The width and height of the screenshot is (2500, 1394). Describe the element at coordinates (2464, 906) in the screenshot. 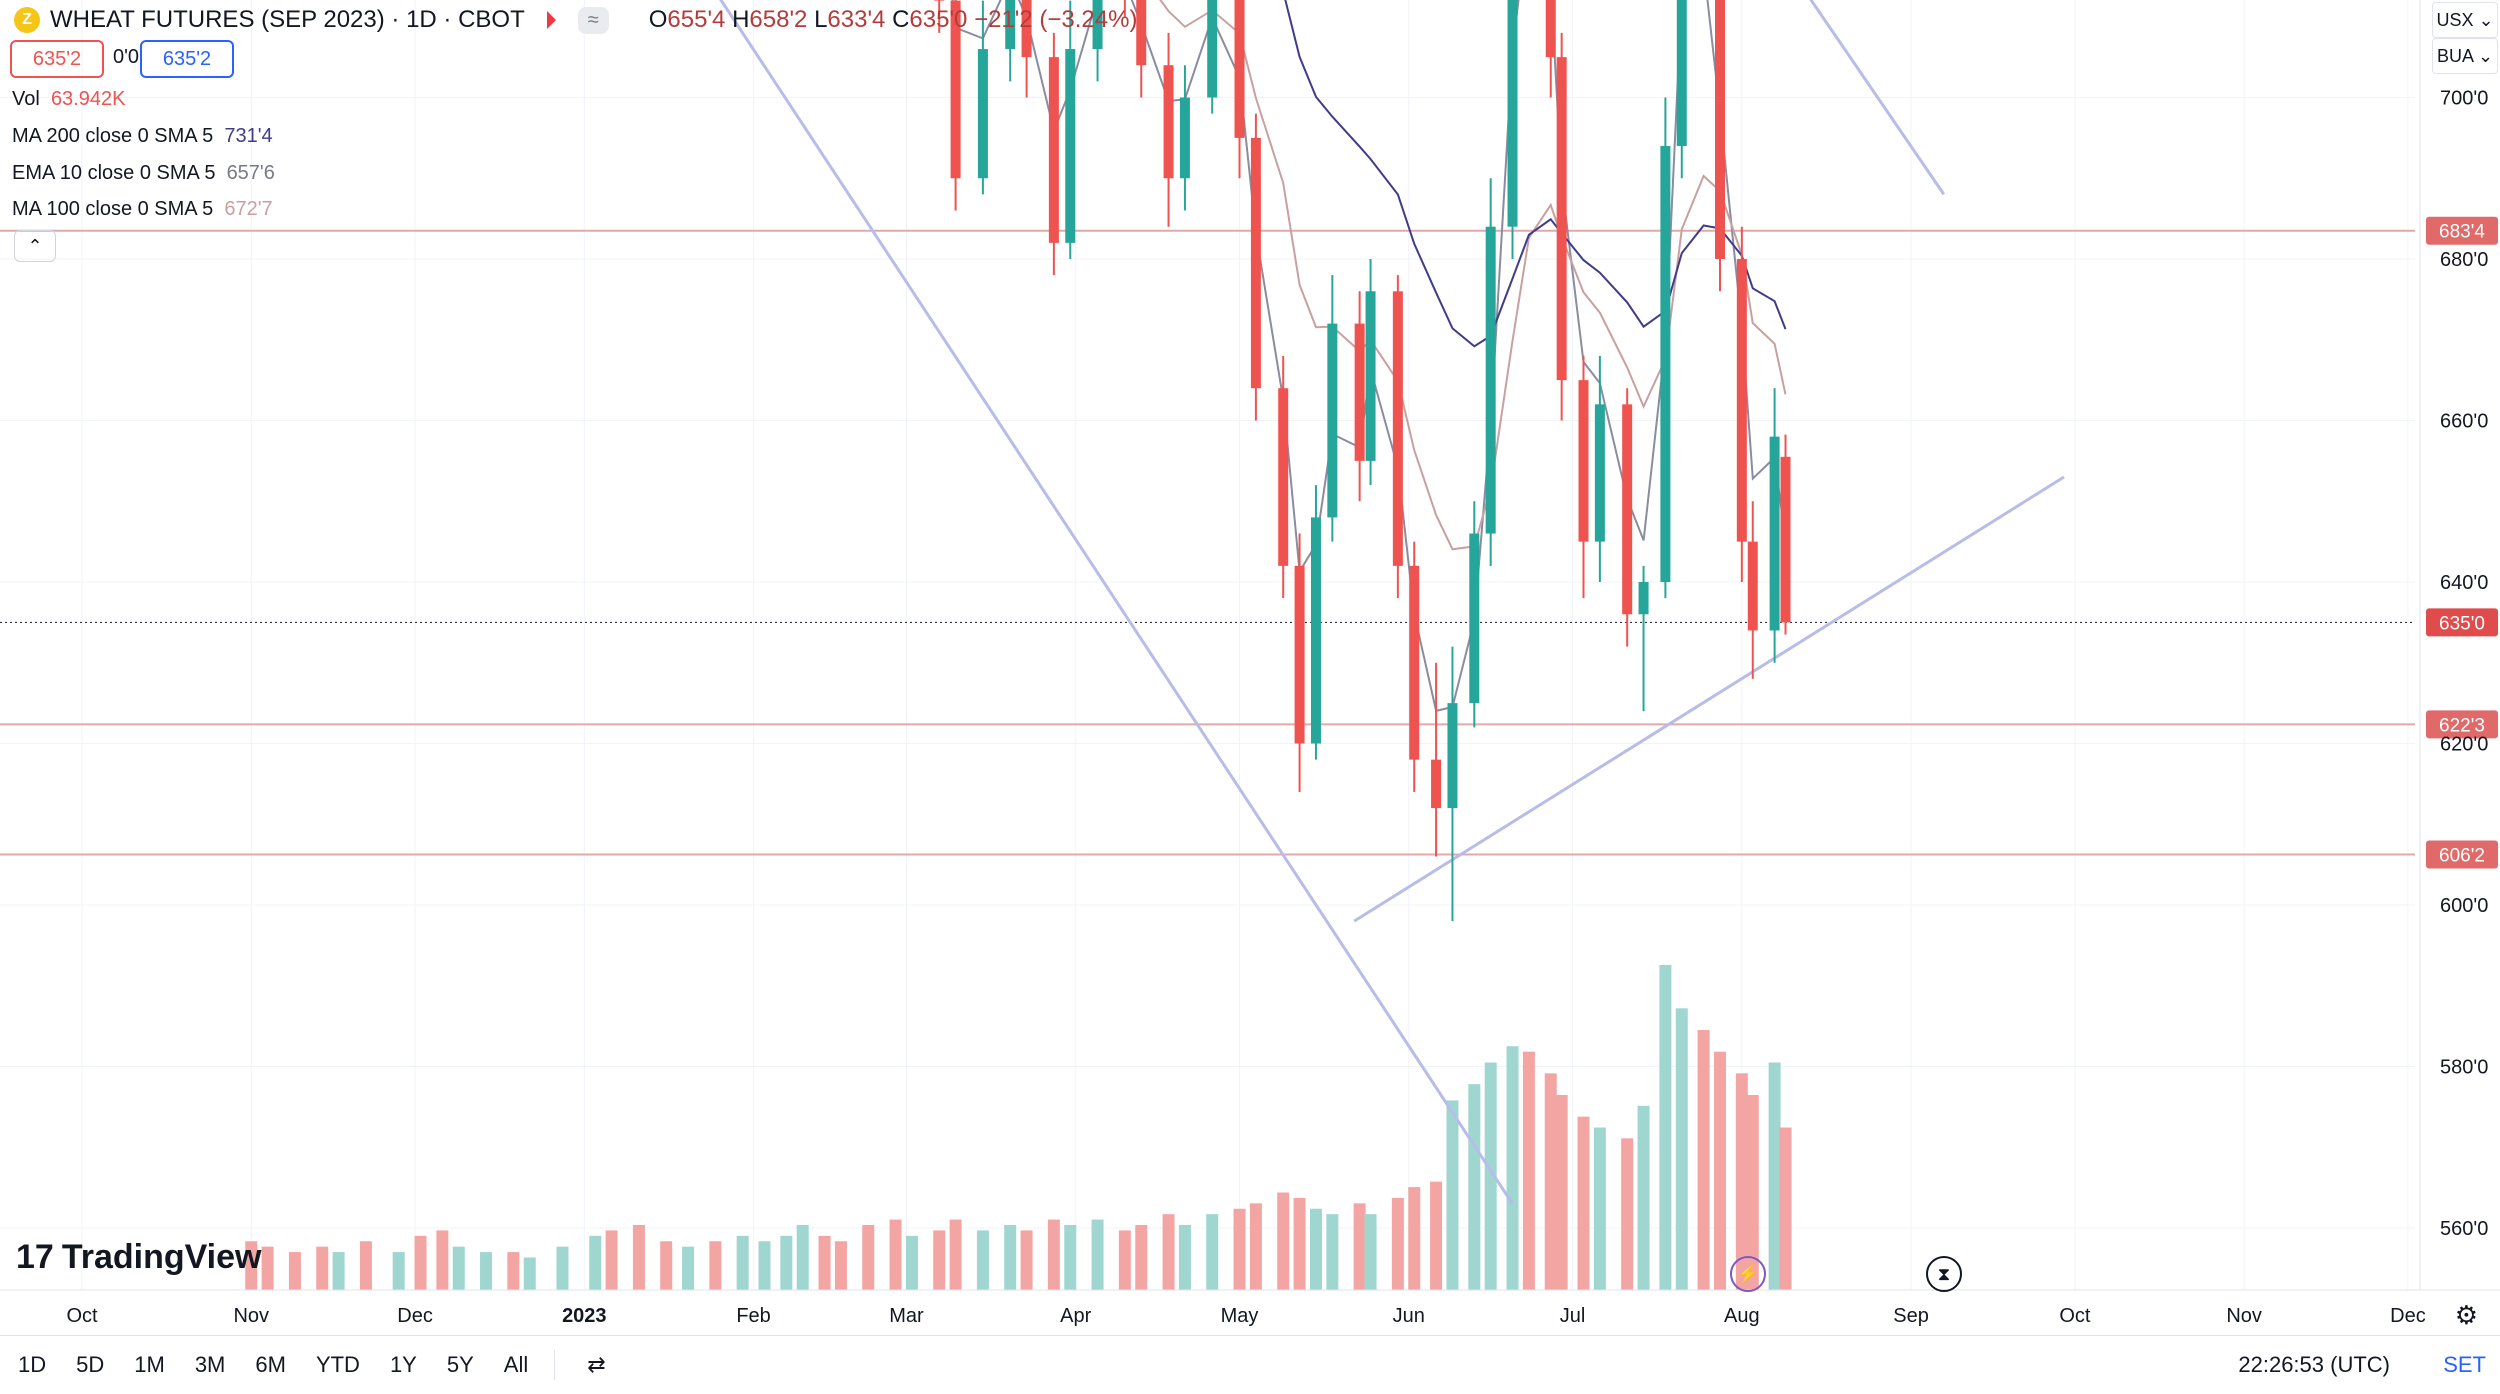

I see `y-tick-label: 600'0` at that location.